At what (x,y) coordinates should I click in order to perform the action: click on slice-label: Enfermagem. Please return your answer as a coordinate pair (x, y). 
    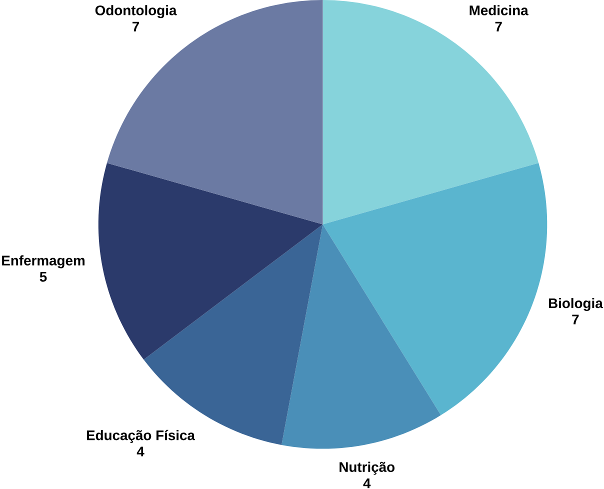
    Looking at the image, I should click on (43, 261).